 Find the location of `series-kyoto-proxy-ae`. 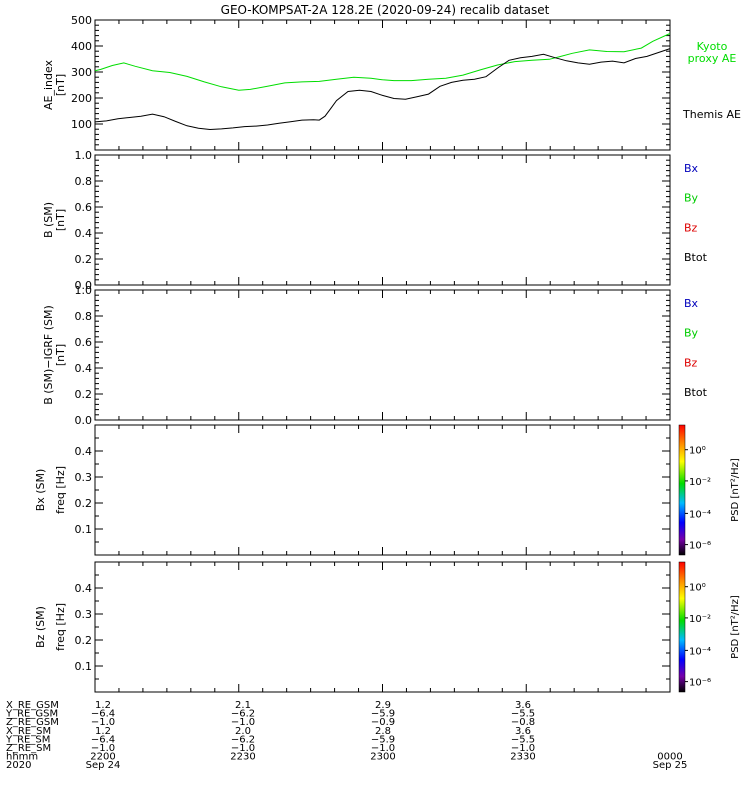

series-kyoto-proxy-ae is located at coordinates (382, 62).